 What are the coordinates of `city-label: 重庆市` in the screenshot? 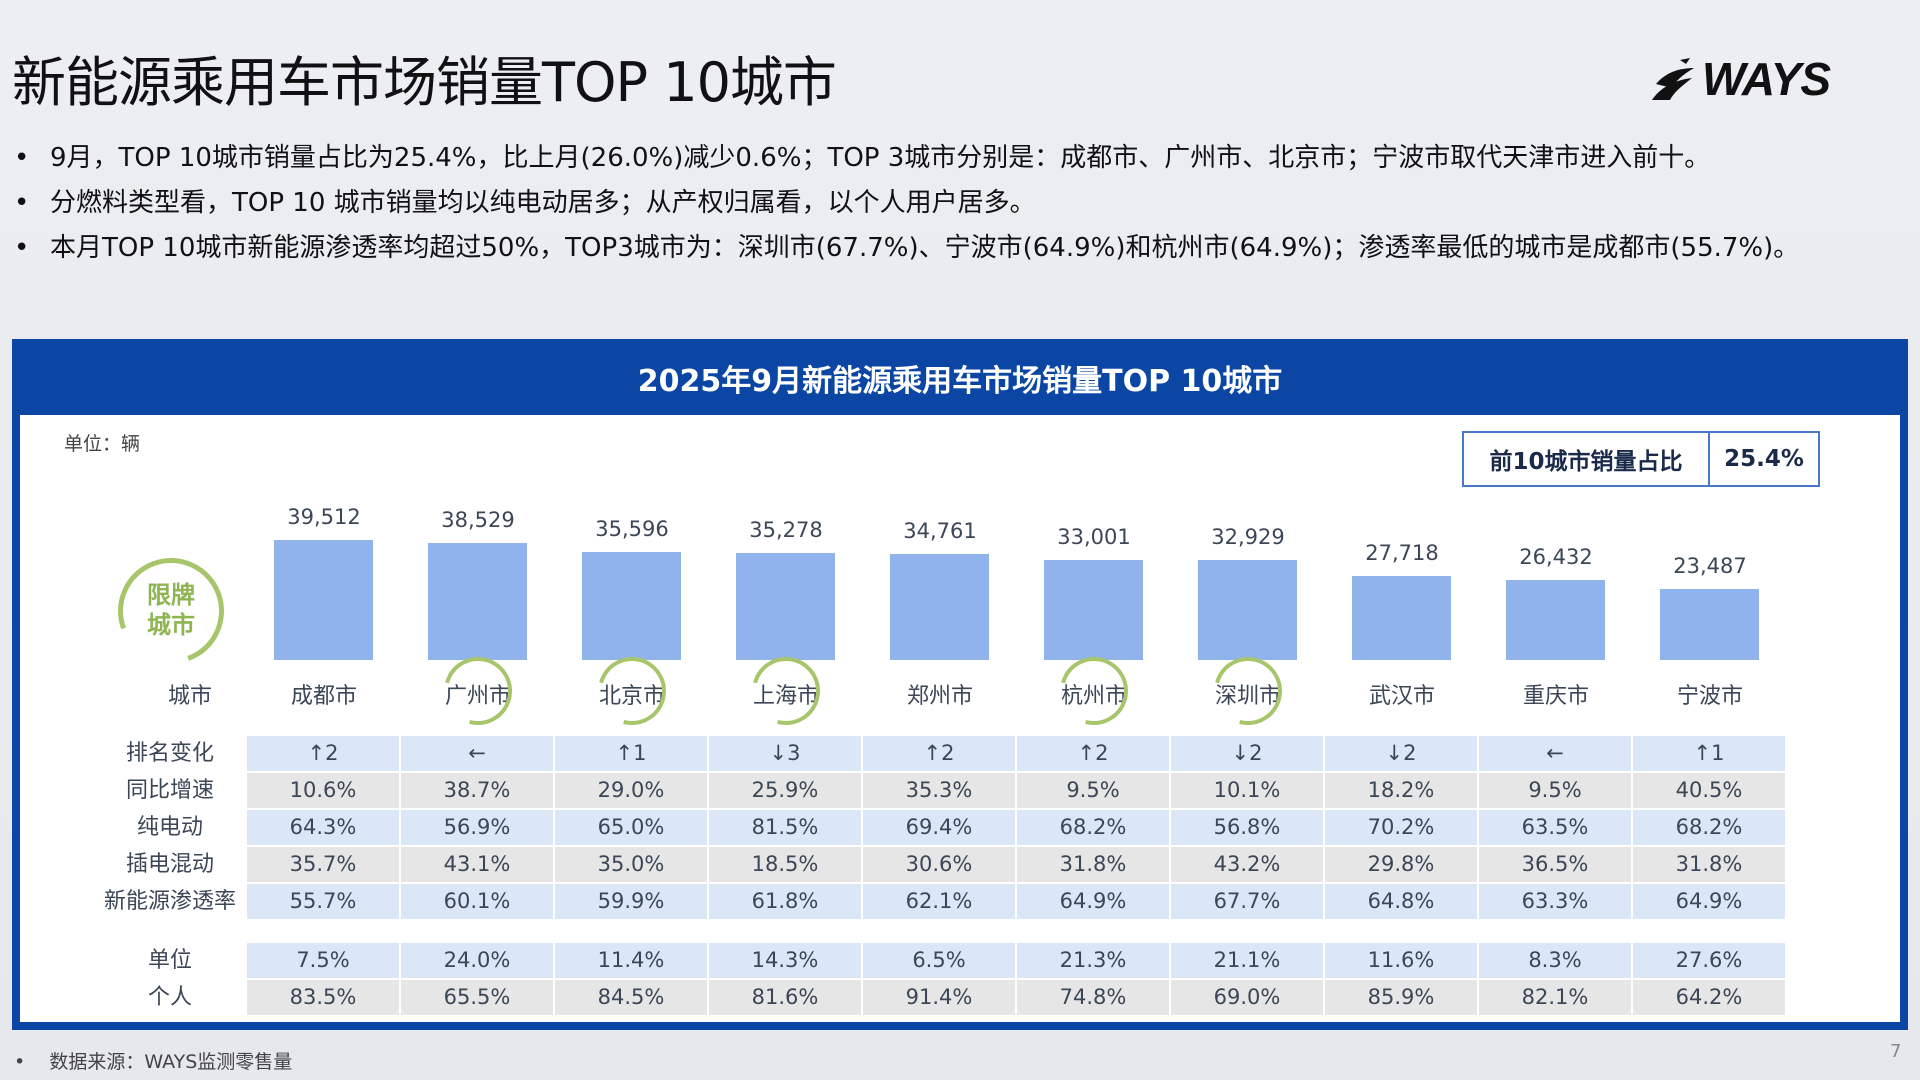 It's located at (1555, 696).